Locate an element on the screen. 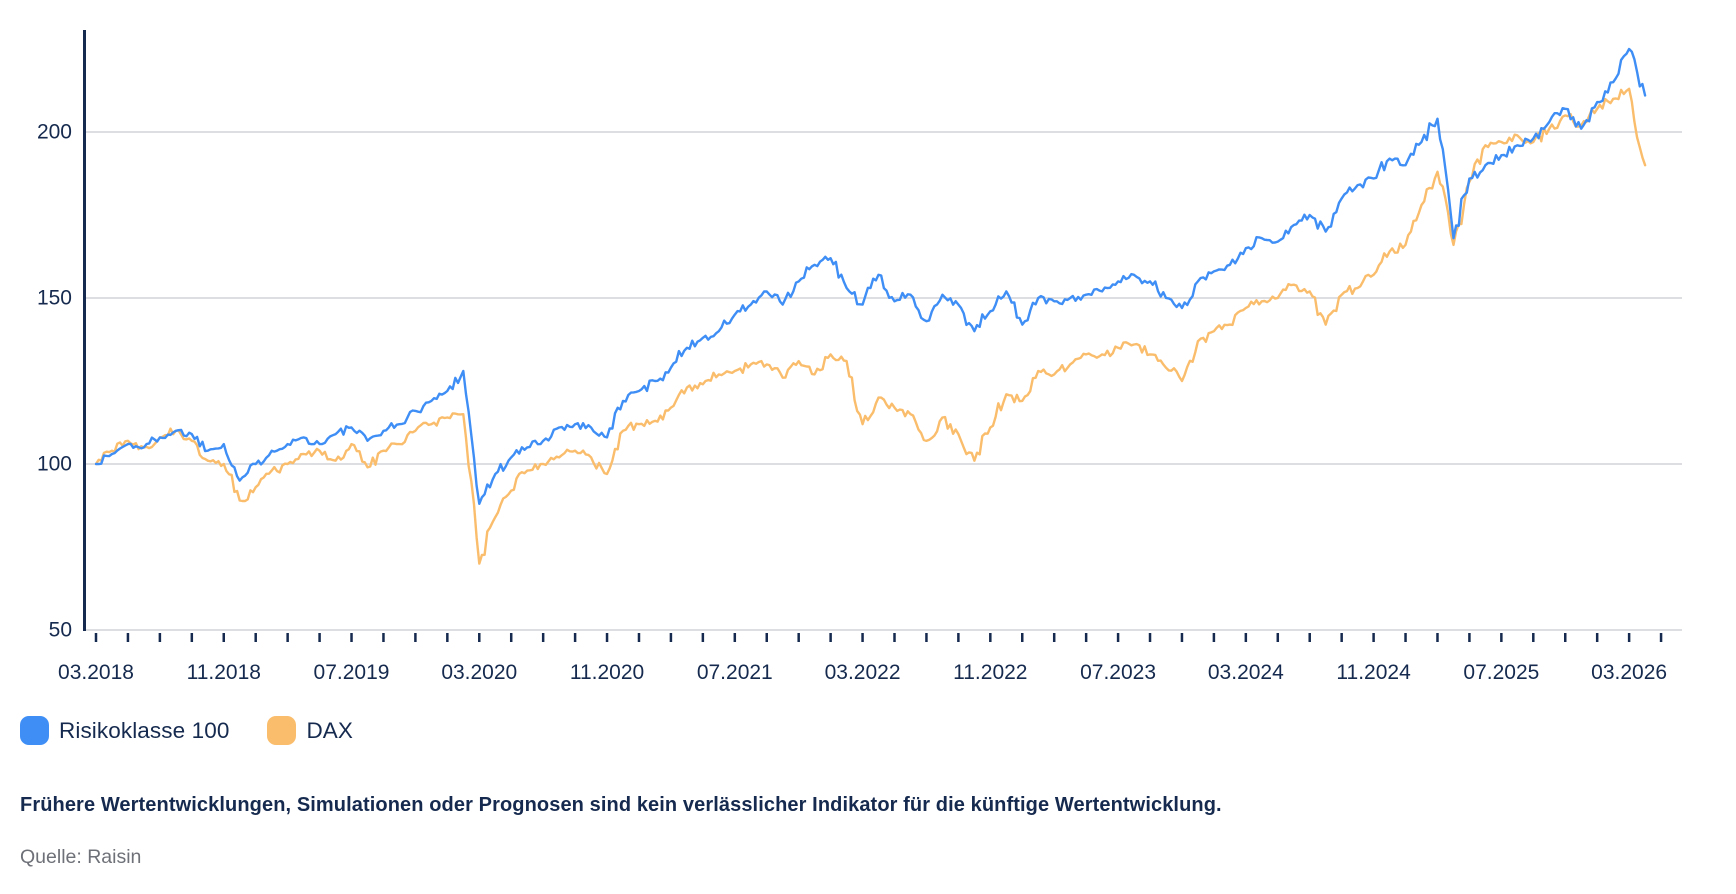  x-tick-label: 11.2024 is located at coordinates (1373, 672).